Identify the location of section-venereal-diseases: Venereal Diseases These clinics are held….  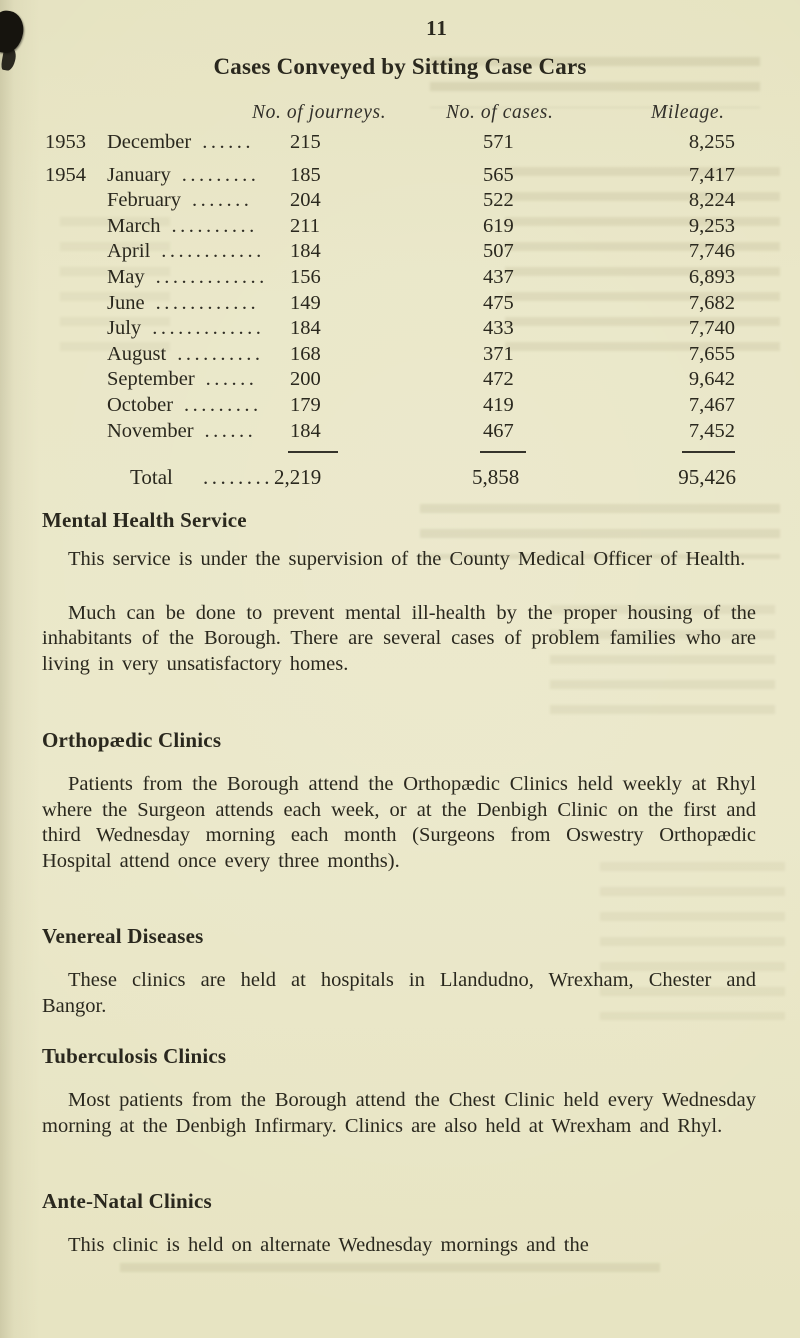
(399, 971).